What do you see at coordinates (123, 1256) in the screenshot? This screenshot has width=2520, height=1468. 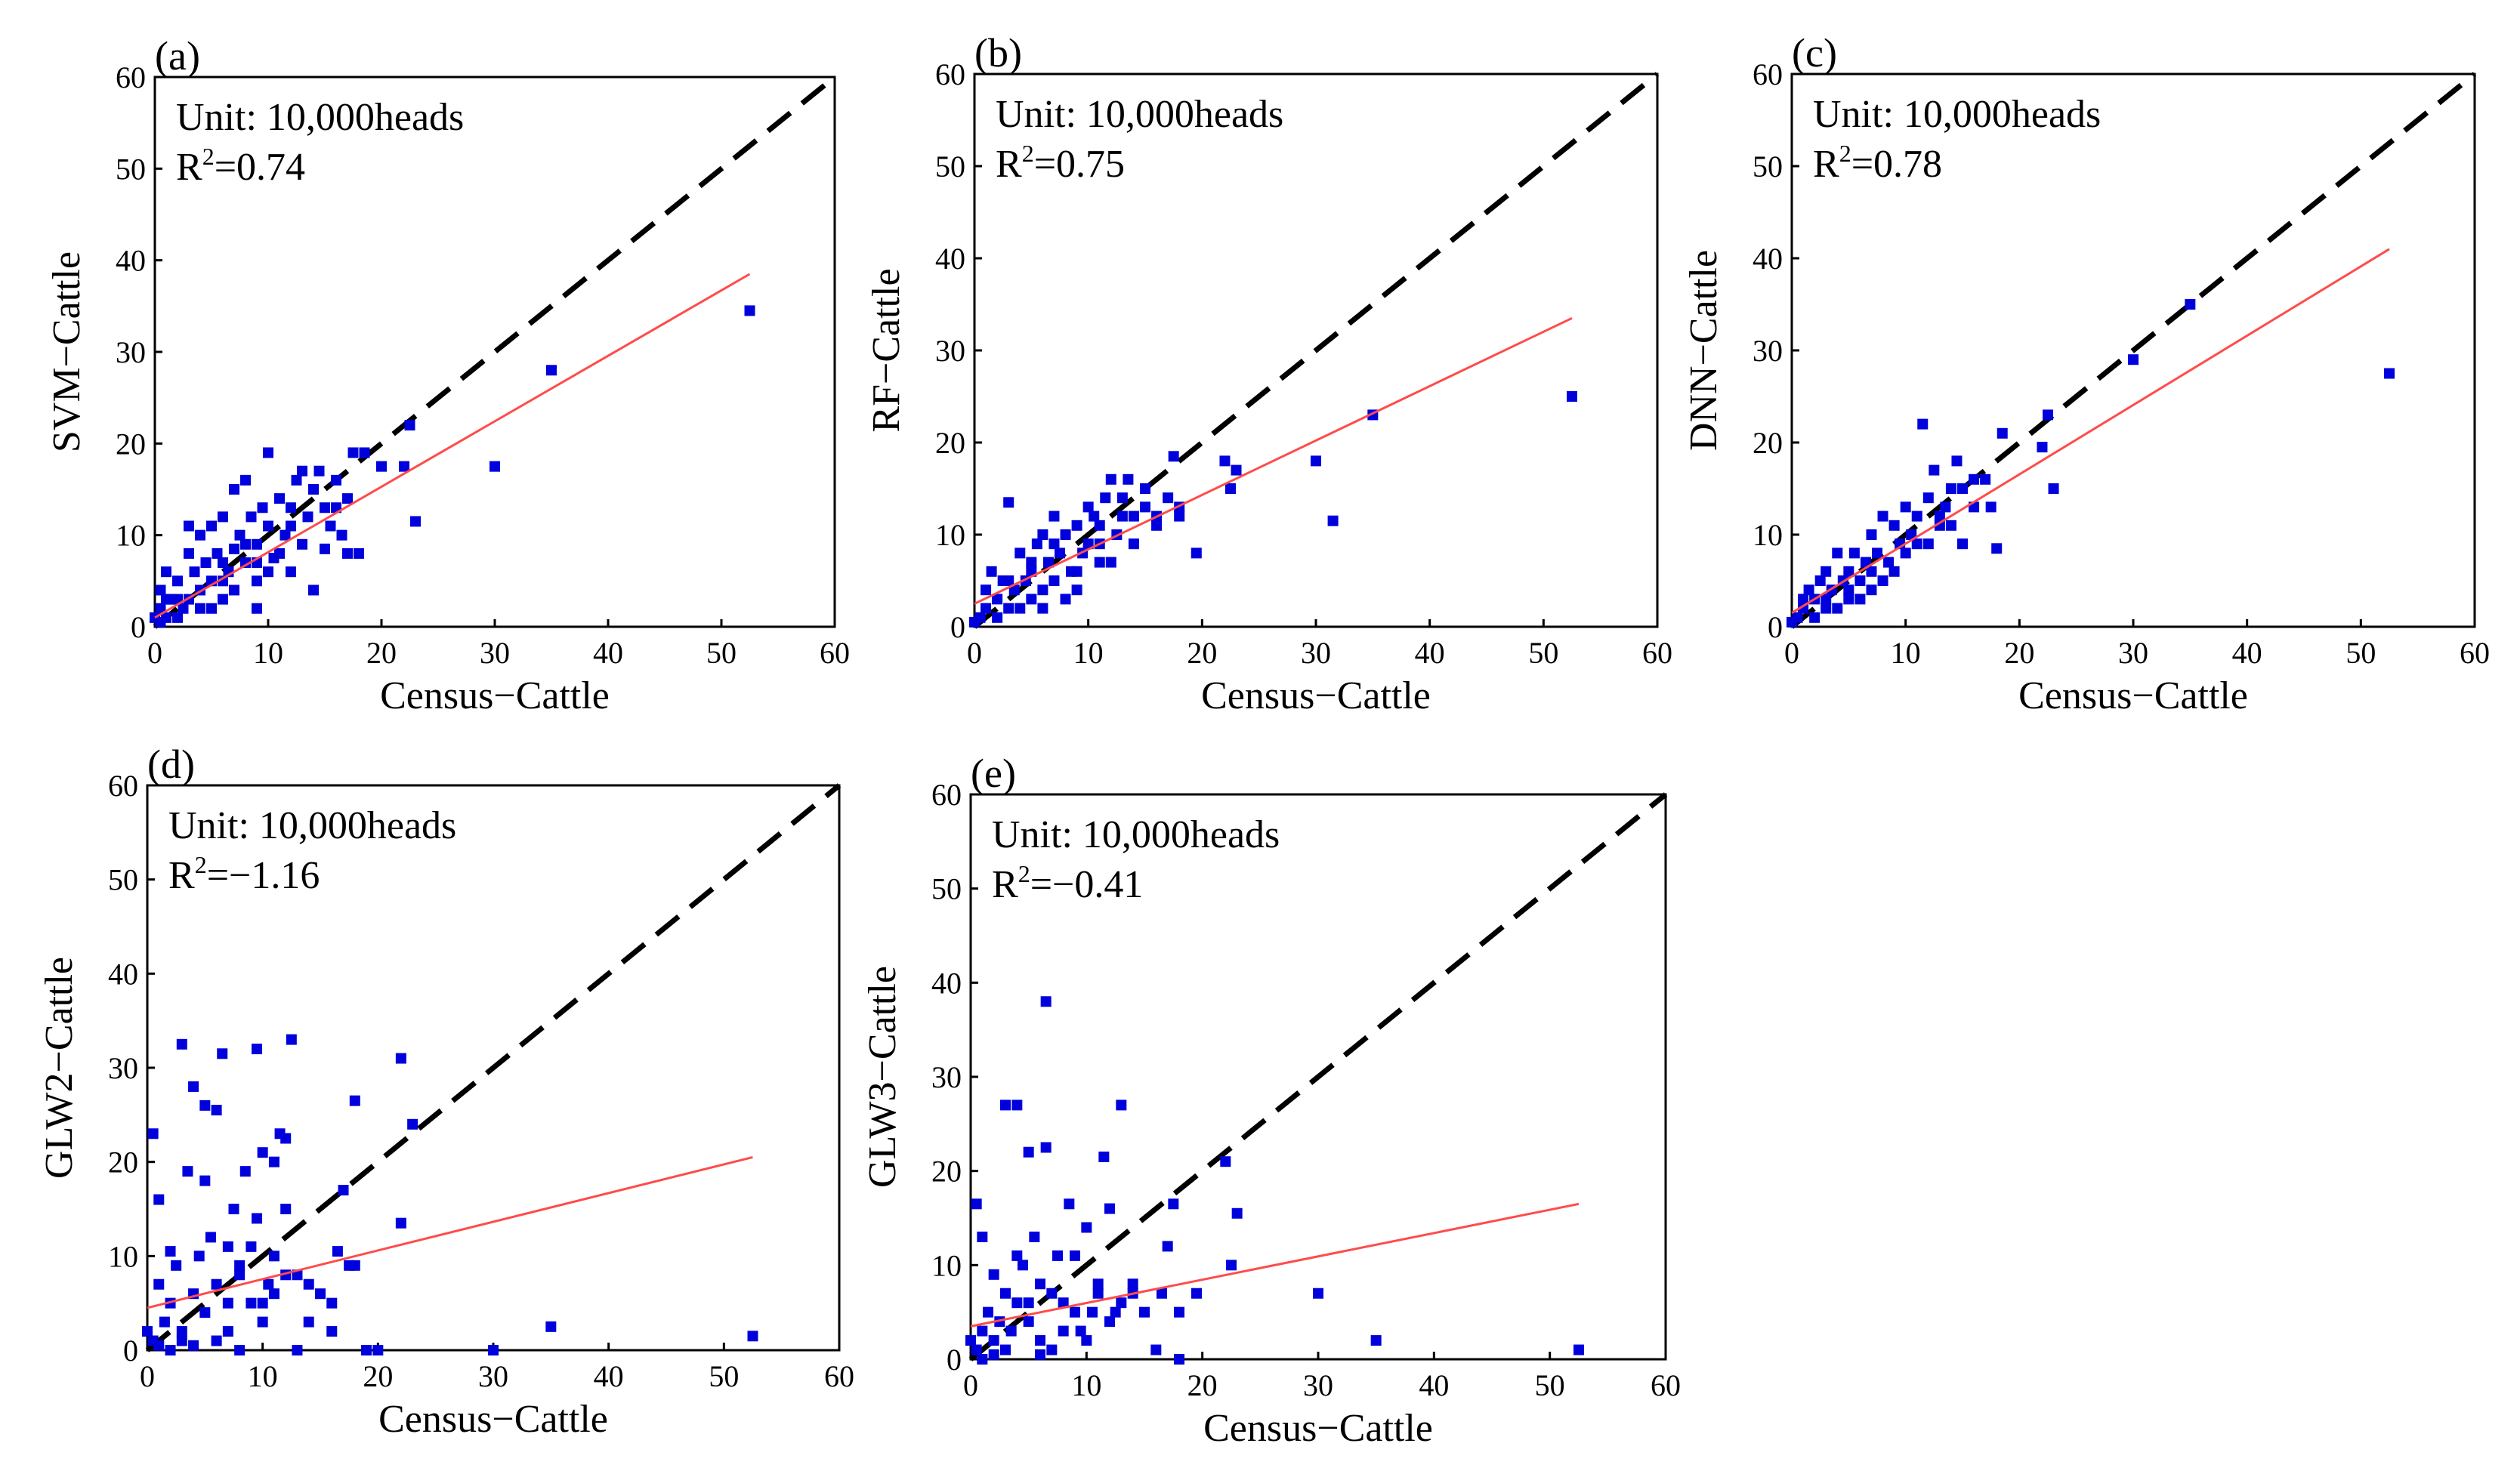 I see `y-tick-label: 10` at bounding box center [123, 1256].